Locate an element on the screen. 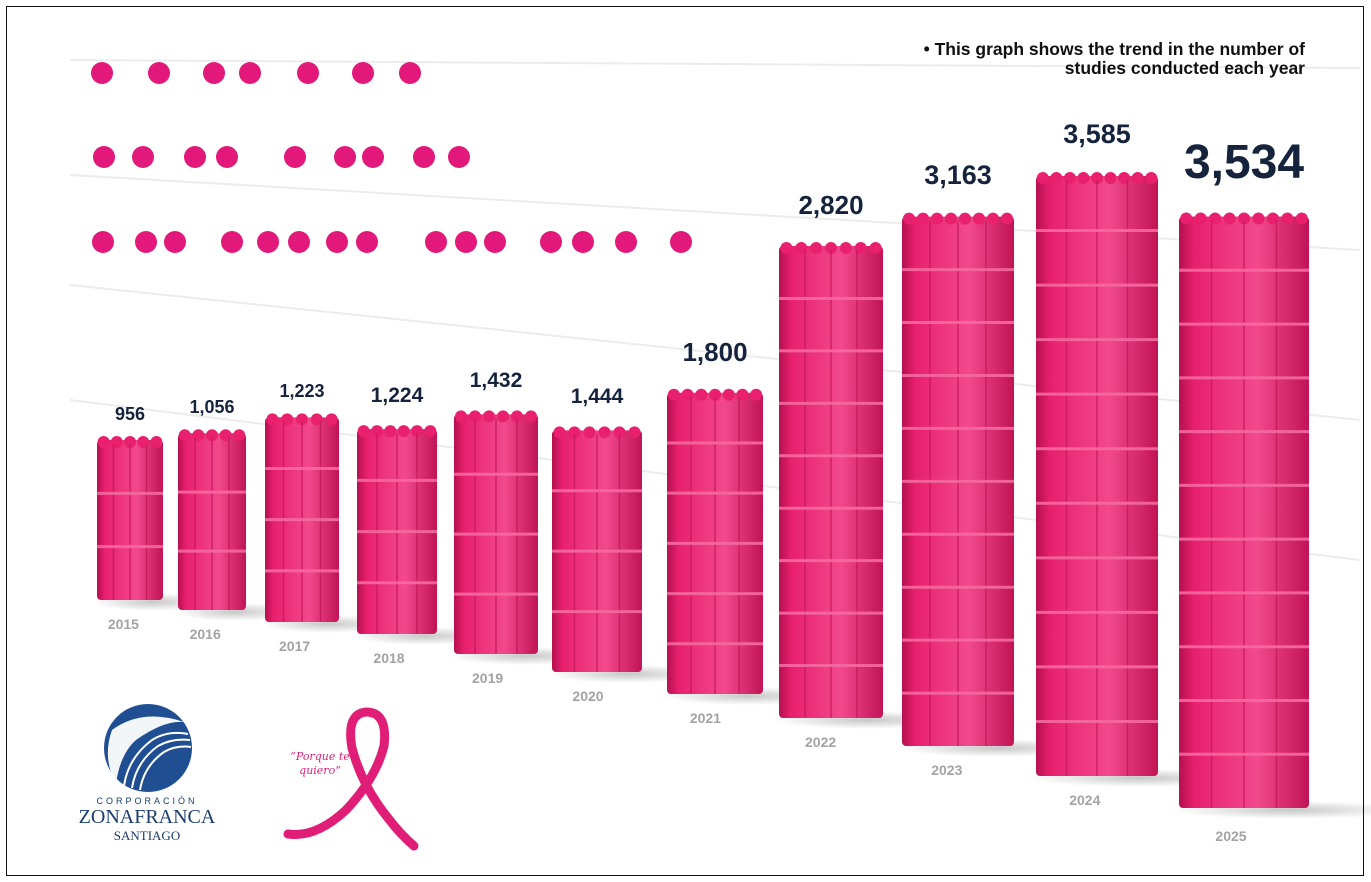 This screenshot has height=882, width=1371. value-label-2015: 956 is located at coordinates (130, 414).